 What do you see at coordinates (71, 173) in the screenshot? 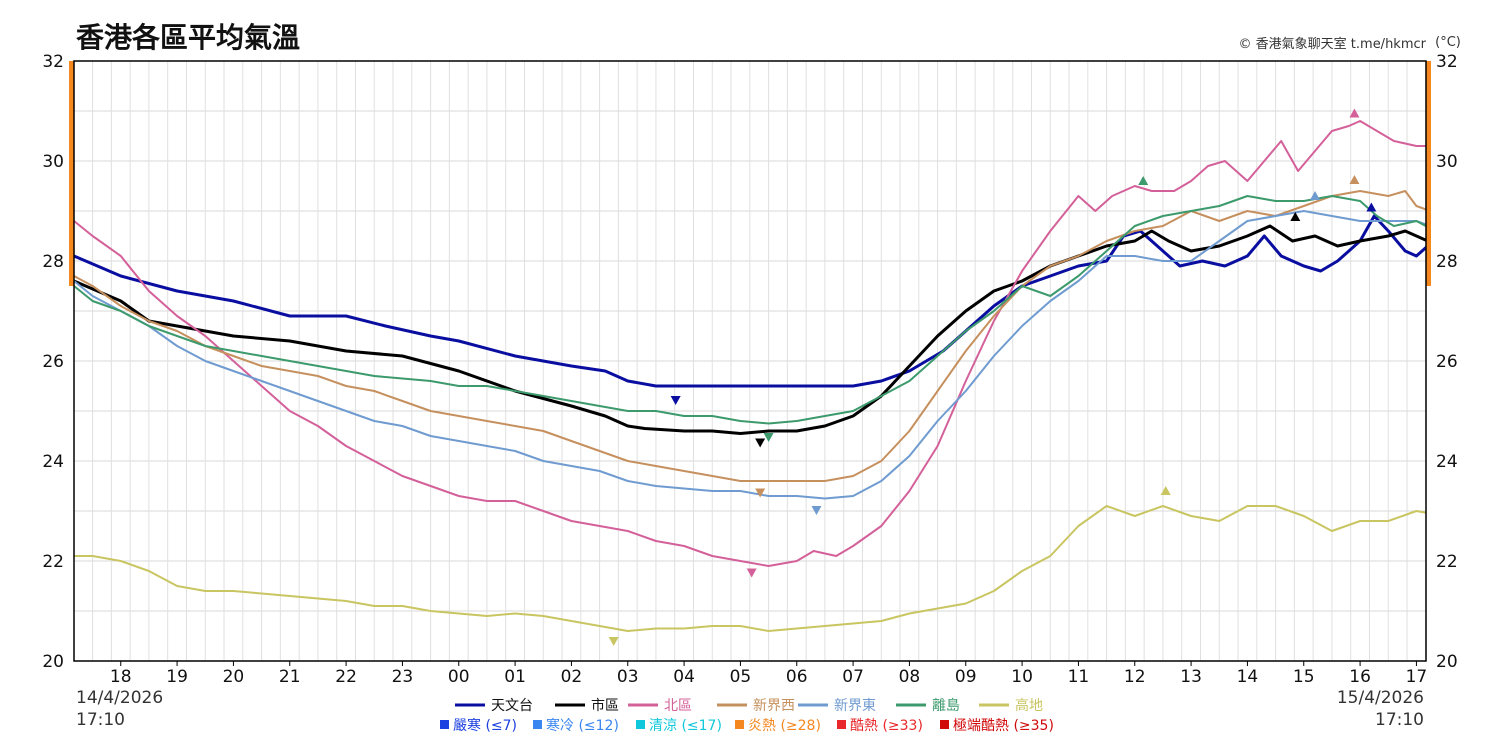
I see `hot-bar-left` at bounding box center [71, 173].